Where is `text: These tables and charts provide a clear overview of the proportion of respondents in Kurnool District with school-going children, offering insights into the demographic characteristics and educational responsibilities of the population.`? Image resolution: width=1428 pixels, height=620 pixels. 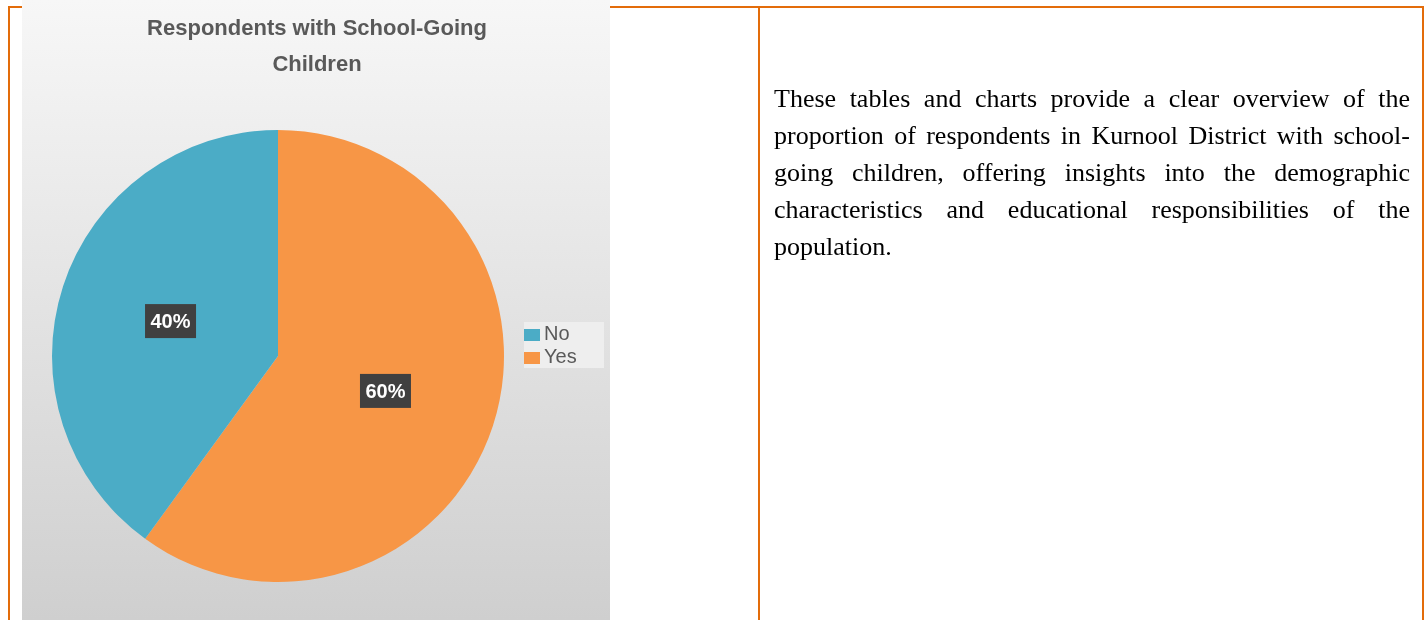 text: These tables and charts provide a clear overview of the proportion of respondents in Kurnool District with school-going children, offering insights into the demographic characteristics and educational responsibilities of the population. is located at coordinates (1092, 173).